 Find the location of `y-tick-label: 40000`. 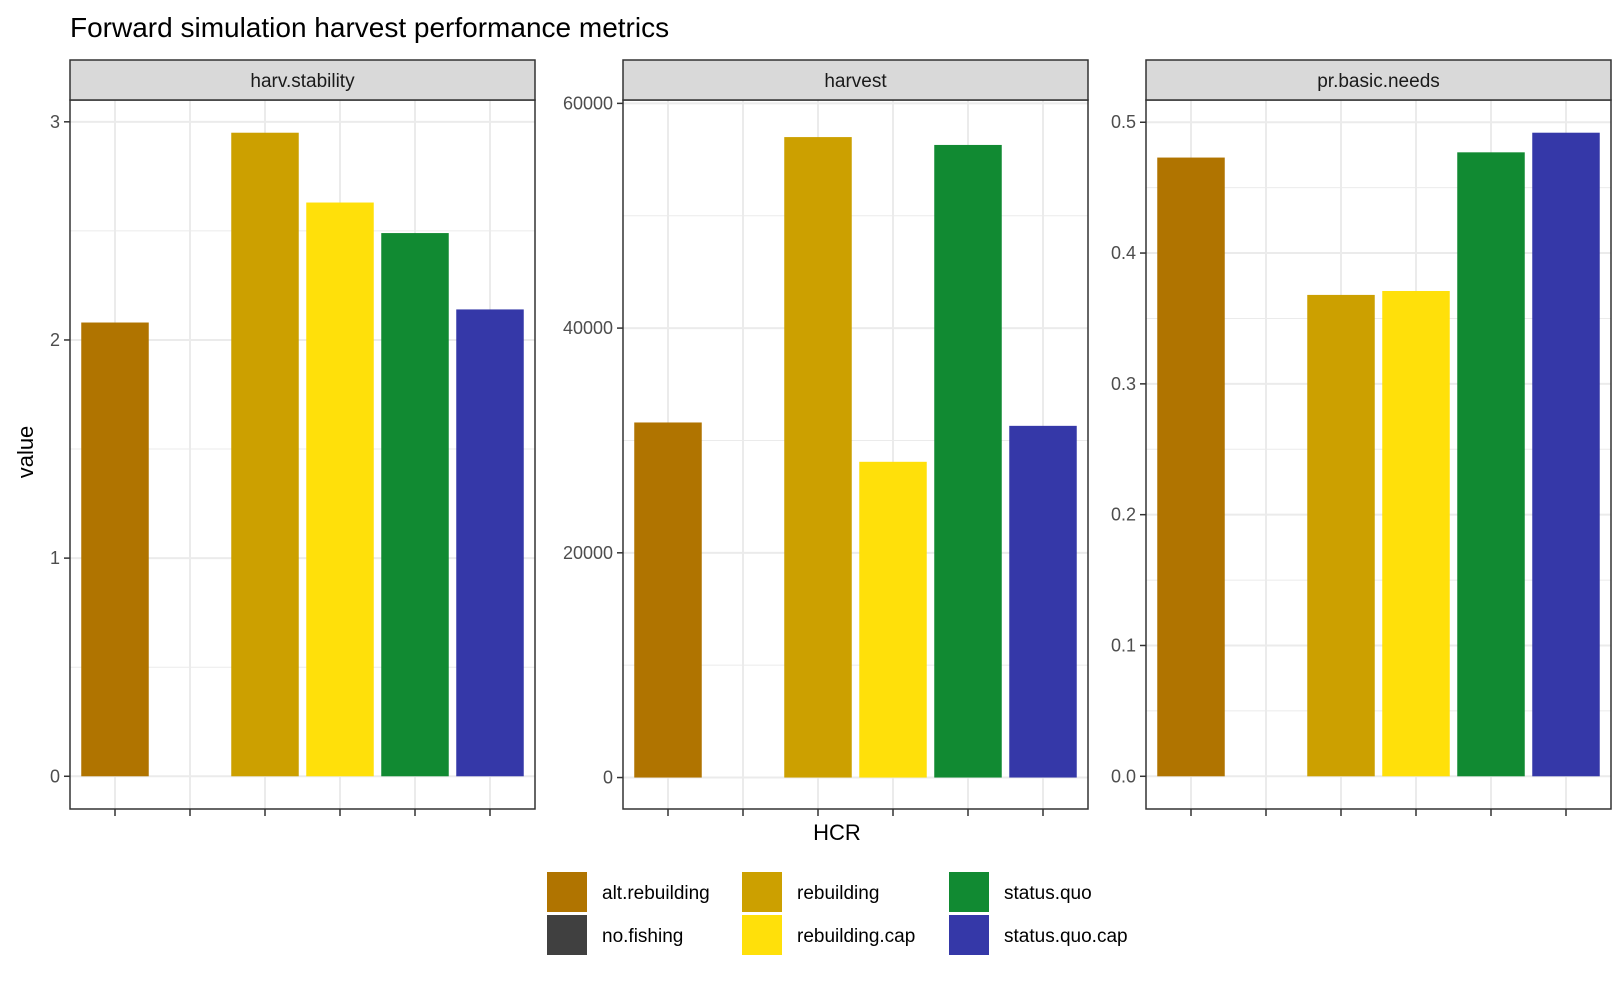

y-tick-label: 40000 is located at coordinates (588, 328).